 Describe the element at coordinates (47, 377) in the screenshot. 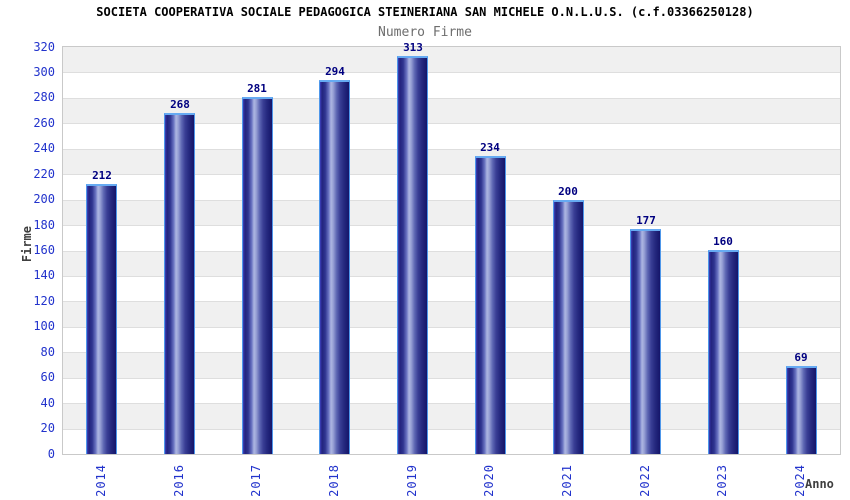

I see `y-tick-label: 60` at that location.